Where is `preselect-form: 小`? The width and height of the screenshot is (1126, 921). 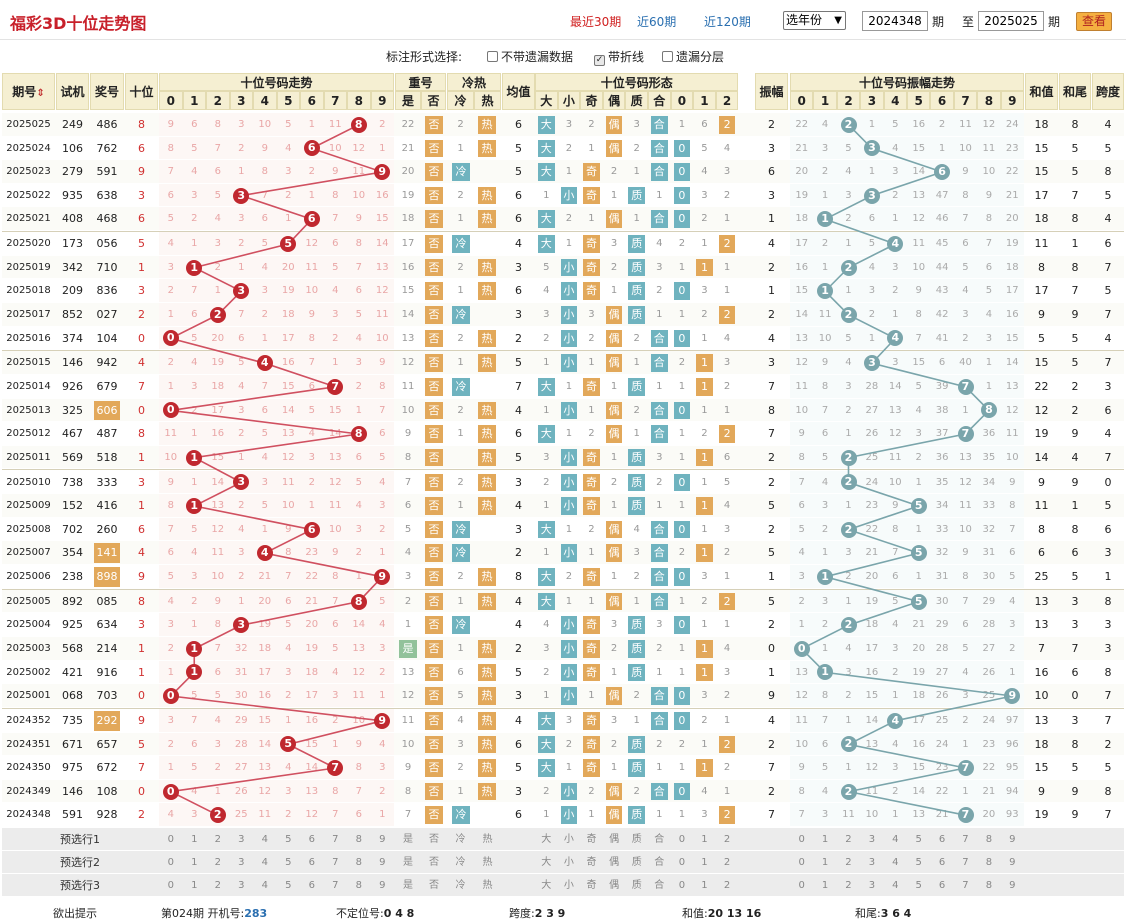 preselect-form: 小 is located at coordinates (568, 885).